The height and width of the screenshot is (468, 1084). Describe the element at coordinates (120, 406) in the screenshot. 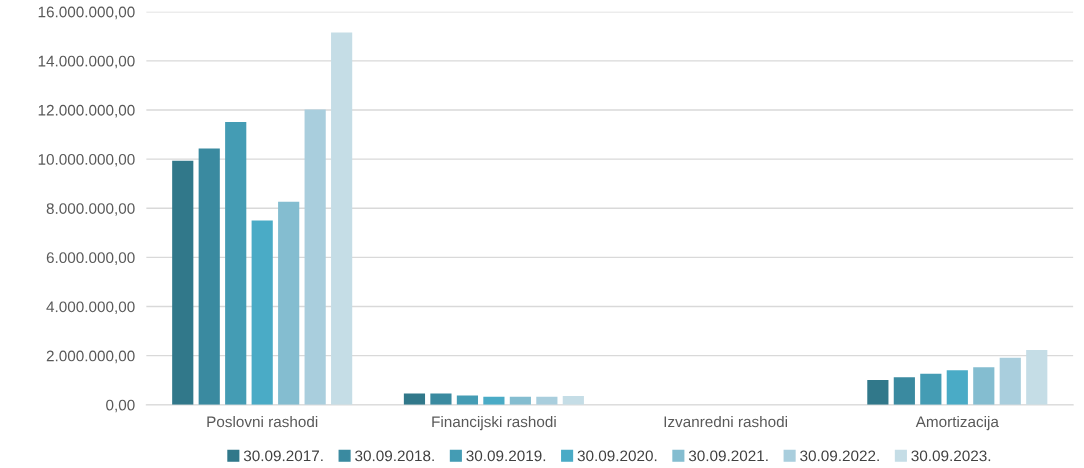

I see `y-tick-label: 0,00` at that location.